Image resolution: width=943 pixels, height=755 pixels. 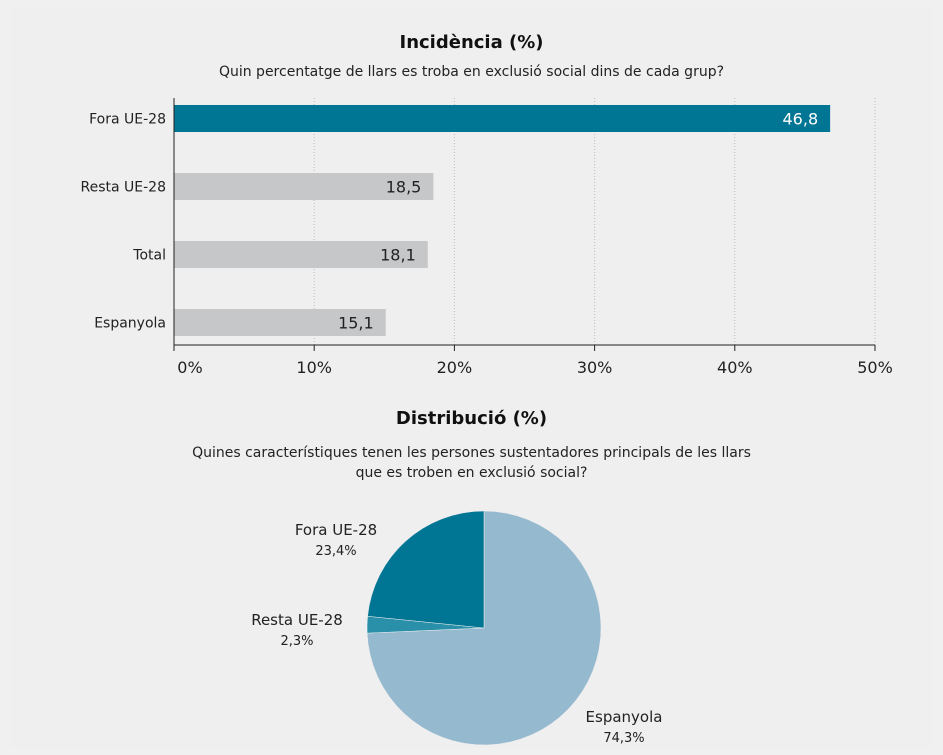 What do you see at coordinates (127, 120) in the screenshot?
I see `category-label: Fora UE-28` at bounding box center [127, 120].